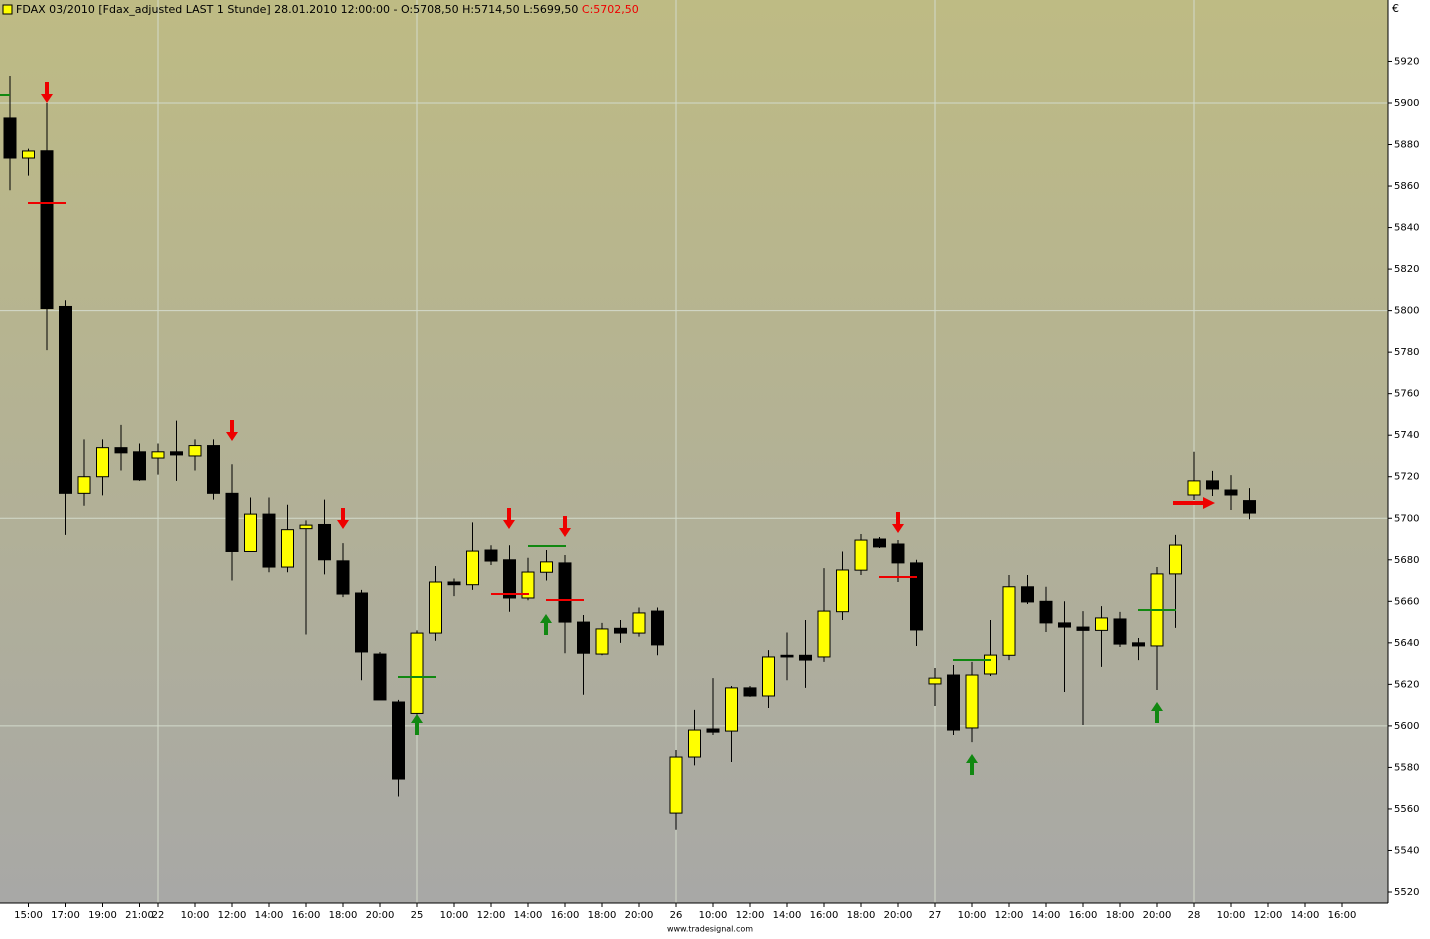 This screenshot has height=939, width=1430. What do you see at coordinates (1406, 311) in the screenshot?
I see `y-tick-label: 5800` at bounding box center [1406, 311].